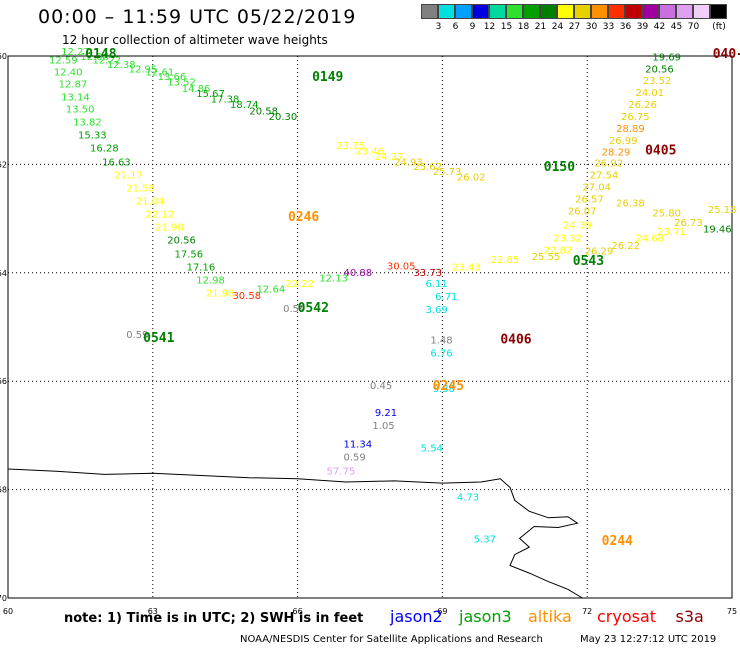 This screenshot has height=650, width=740. What do you see at coordinates (87, 122) in the screenshot?
I see `wave-height-value: 13.82` at bounding box center [87, 122].